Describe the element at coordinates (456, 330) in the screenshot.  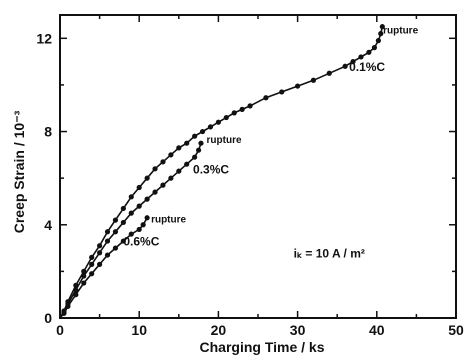
I see `x-tick-label: 50` at that location.